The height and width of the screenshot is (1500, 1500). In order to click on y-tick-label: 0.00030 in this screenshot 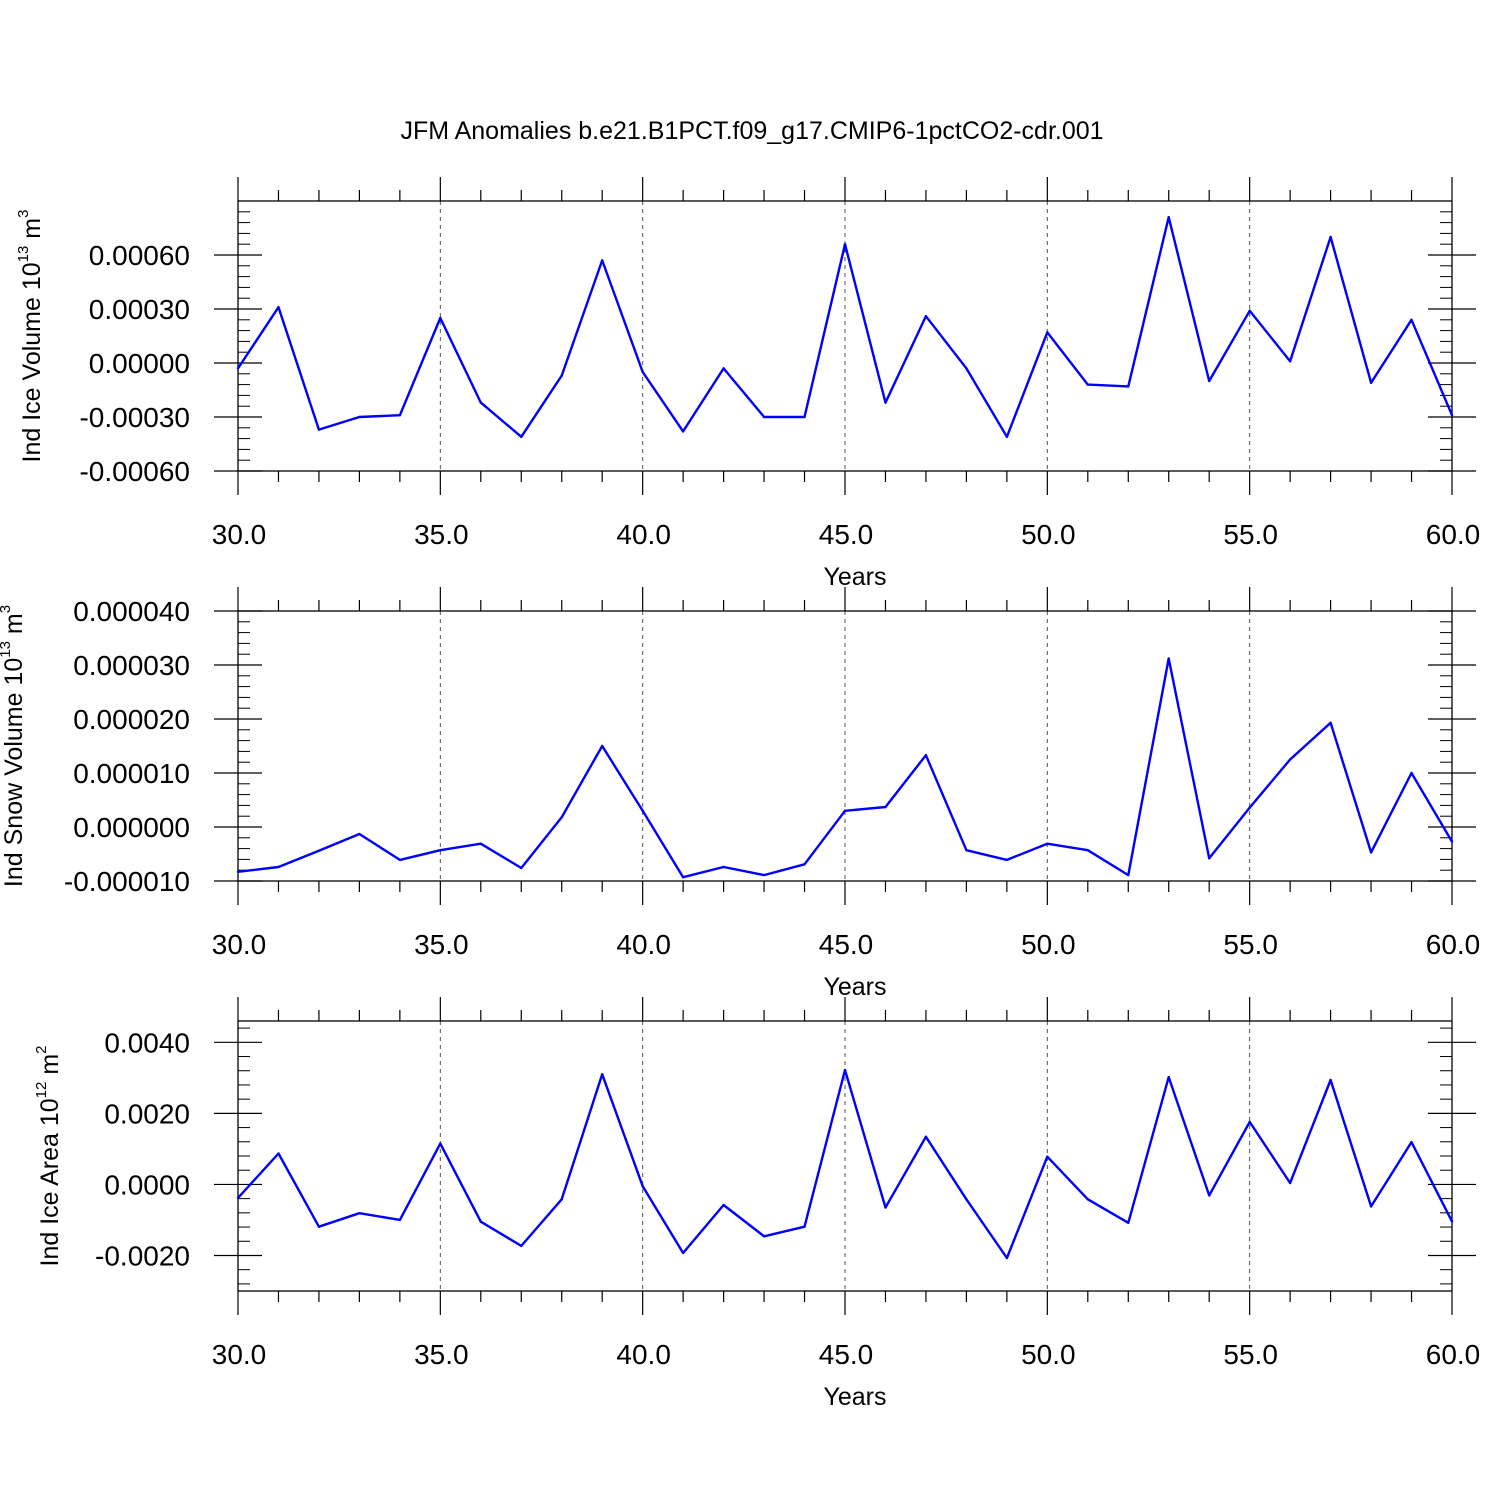, I will do `click(139, 309)`.